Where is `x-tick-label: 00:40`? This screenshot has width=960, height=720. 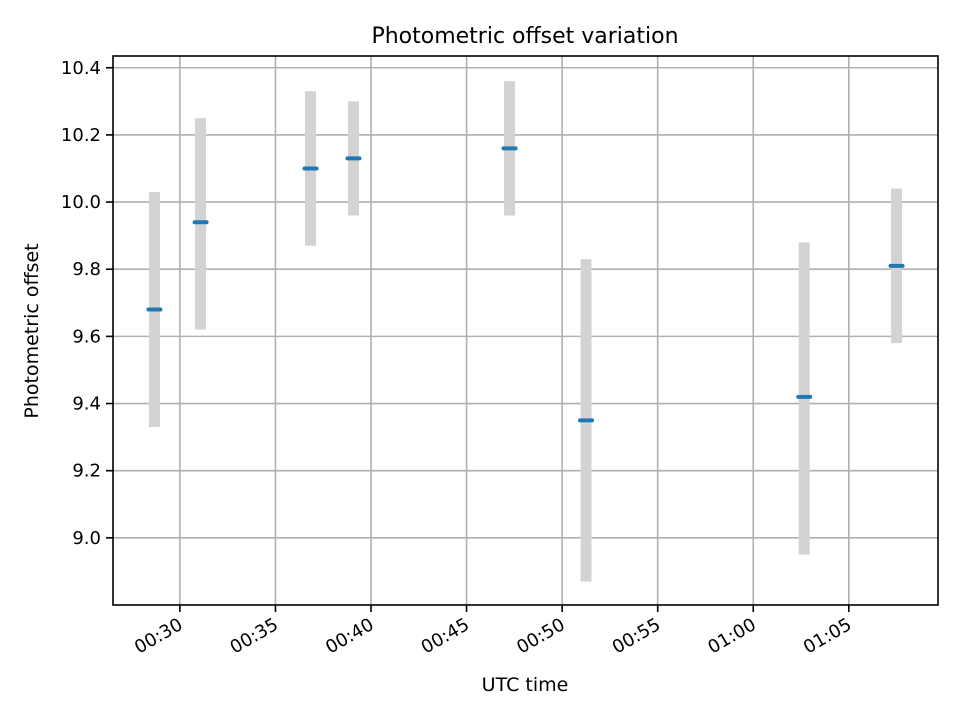
x-tick-label: 00:40 is located at coordinates (349, 636).